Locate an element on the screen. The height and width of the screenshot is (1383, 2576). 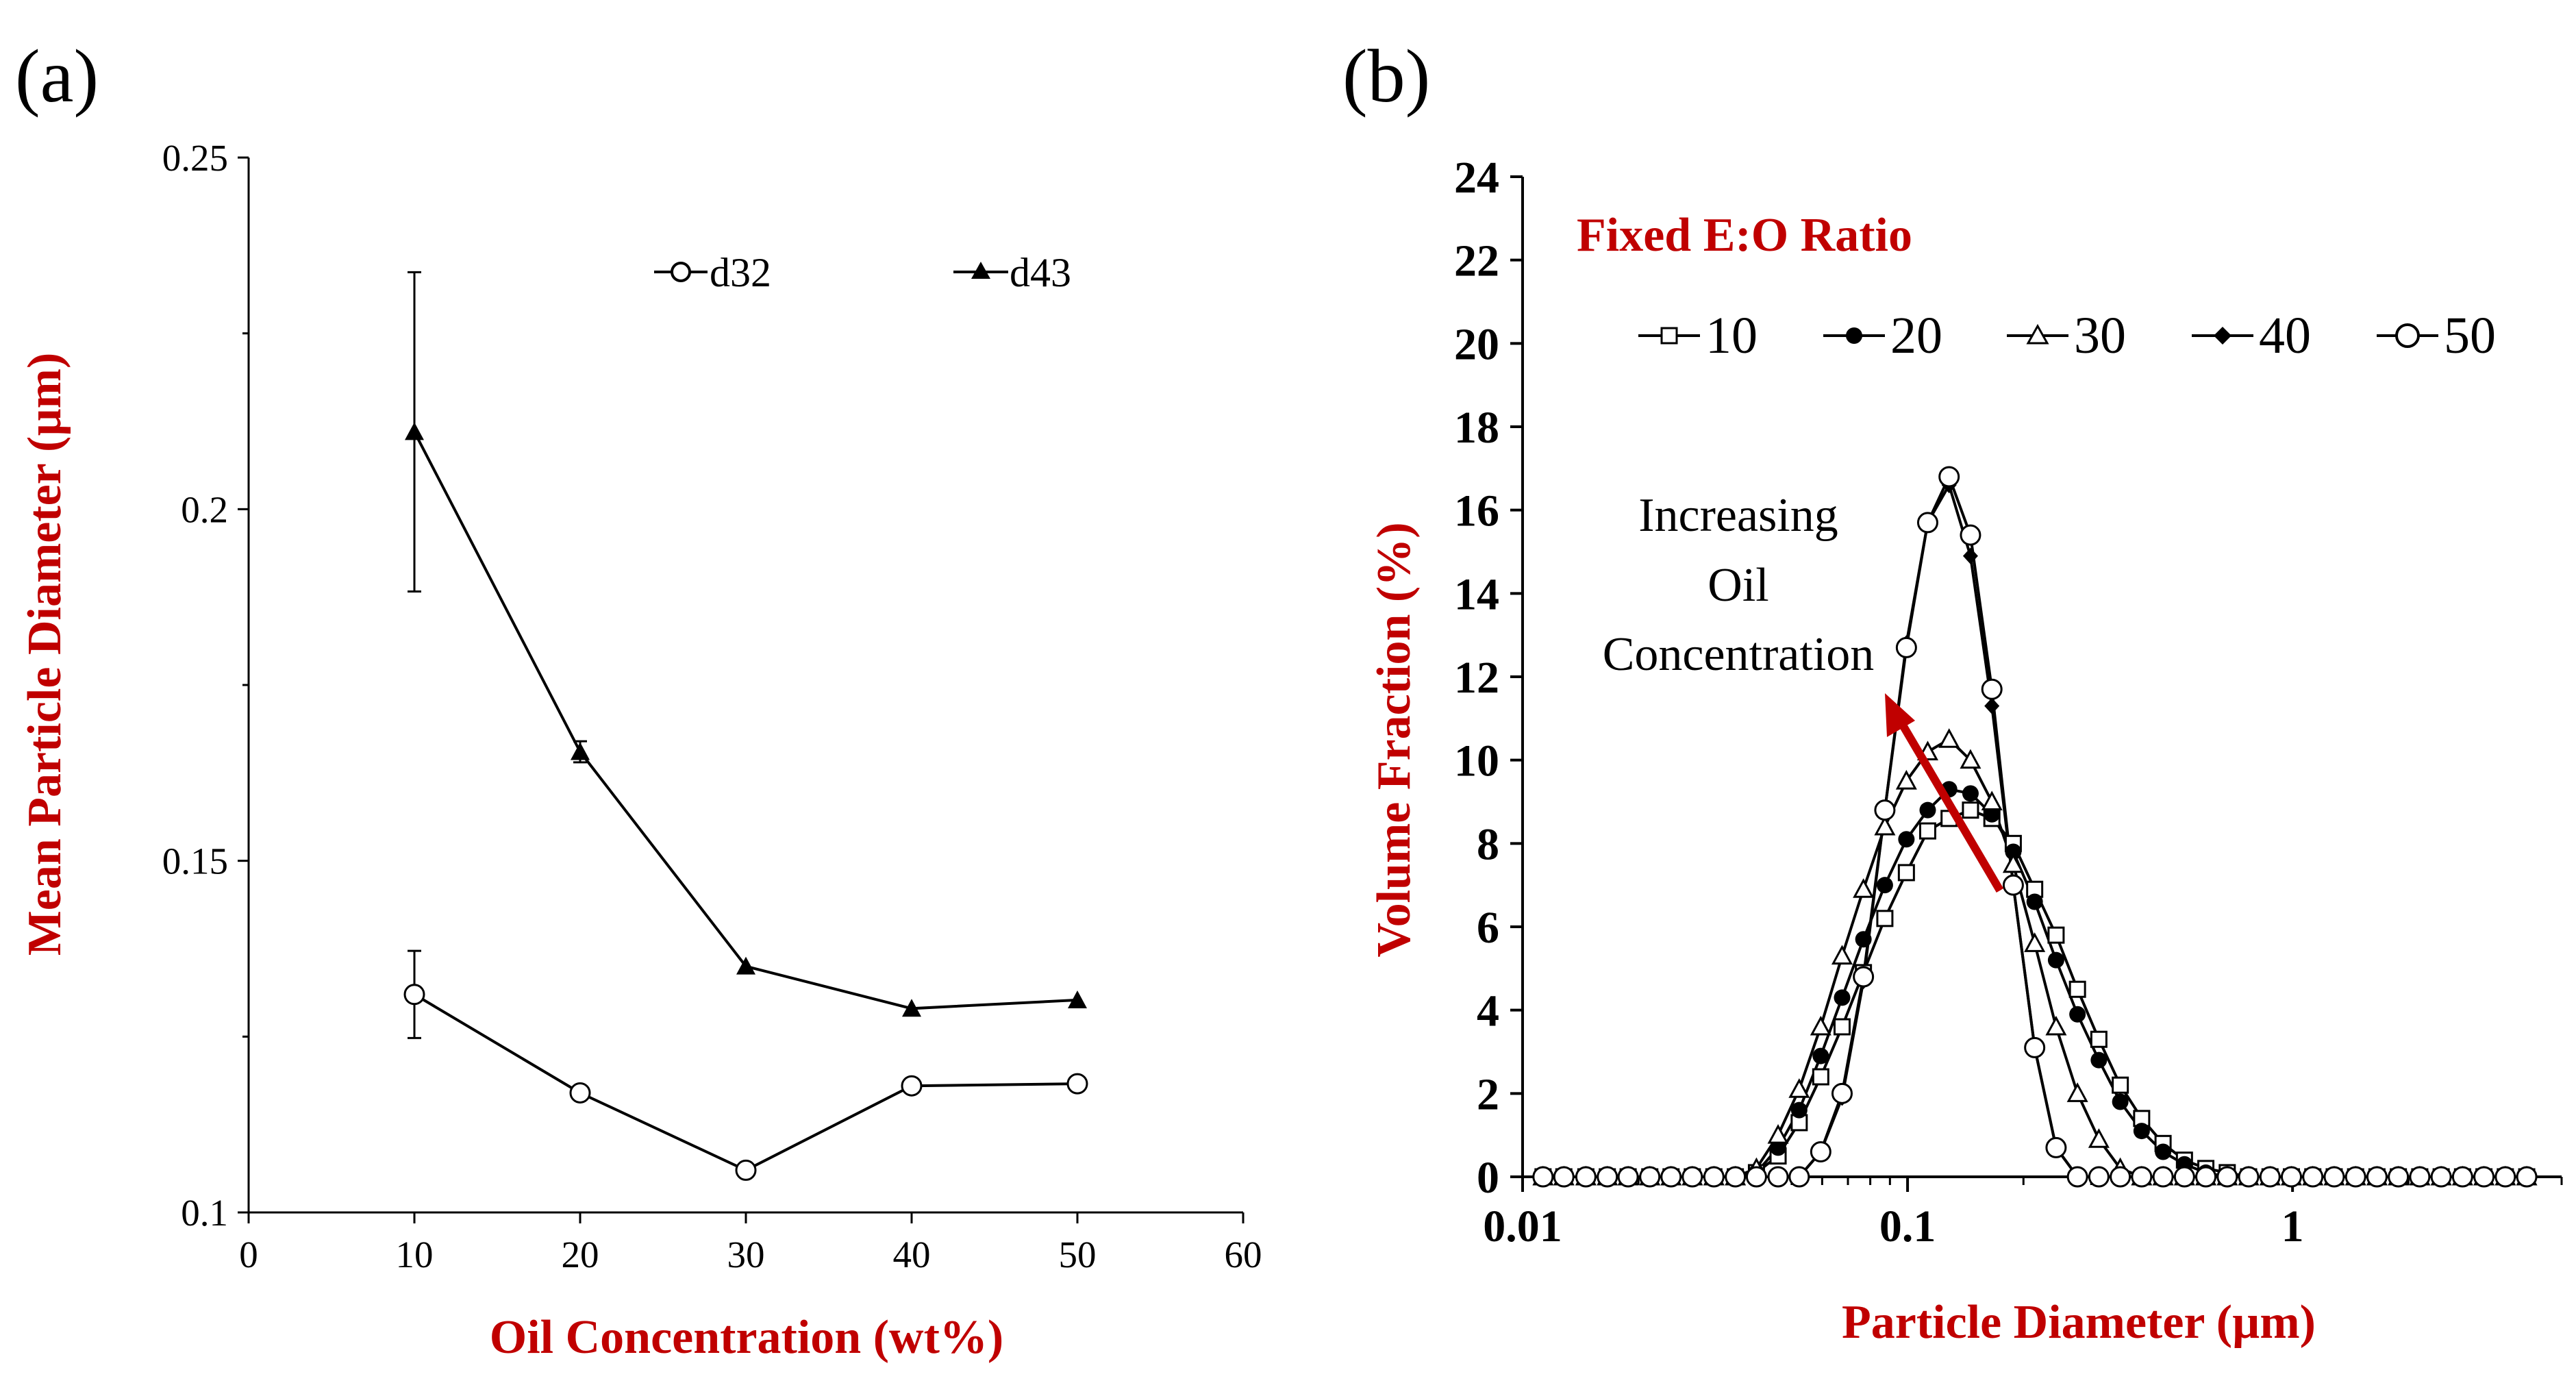
legend-40-label: 40 is located at coordinates (2285, 335).